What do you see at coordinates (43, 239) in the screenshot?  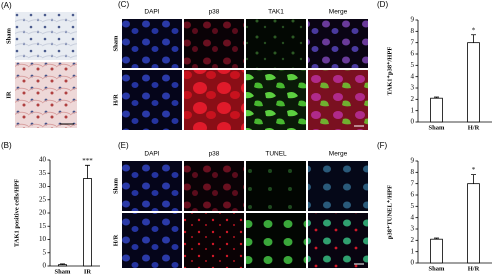 I see `y-tick-label: 10` at bounding box center [43, 239].